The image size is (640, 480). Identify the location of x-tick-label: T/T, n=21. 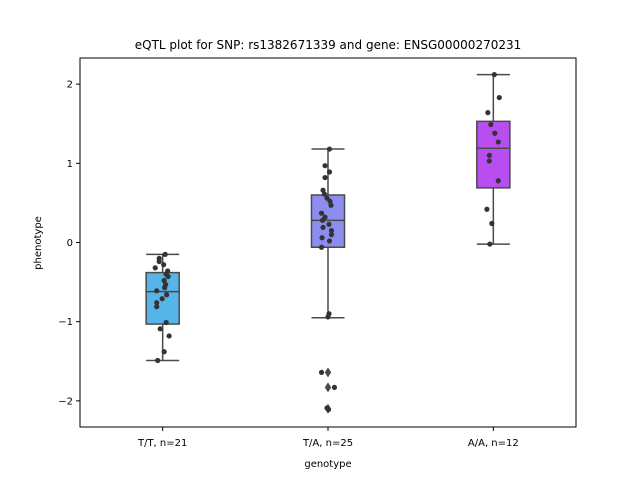
(162, 443).